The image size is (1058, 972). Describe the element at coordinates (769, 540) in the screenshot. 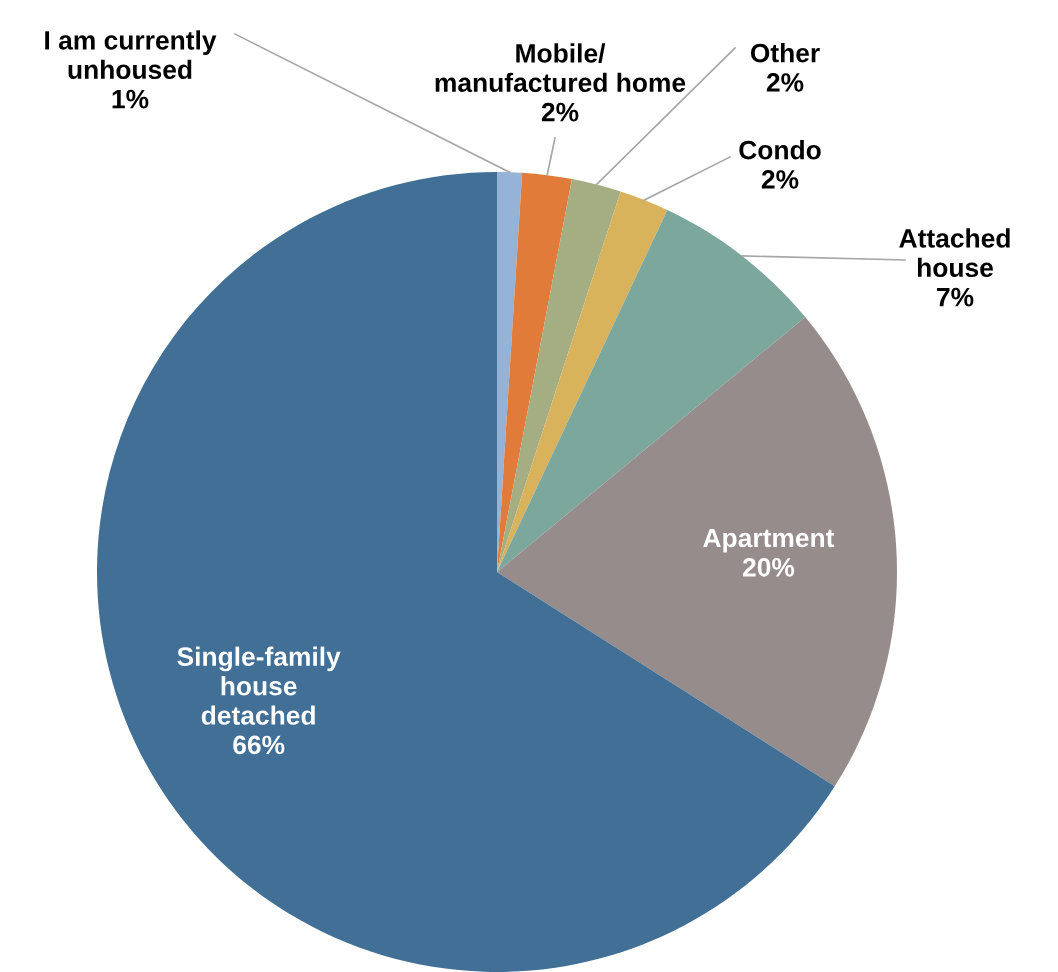

I see `slice-label: Apartment` at that location.